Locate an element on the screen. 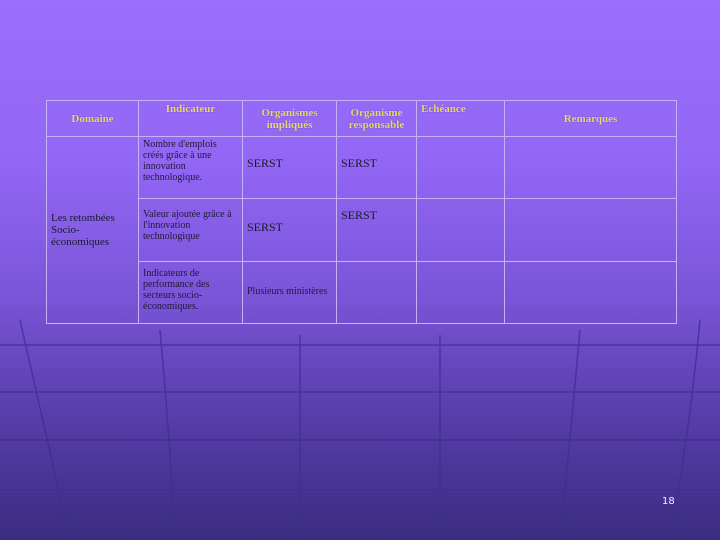 The height and width of the screenshot is (540, 720). domaine-cell: Les retombées Socio-économiques is located at coordinates (92, 230).